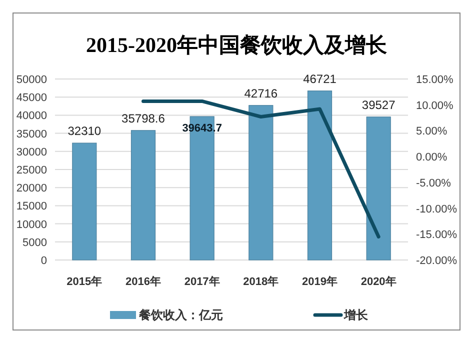 The image size is (473, 340). What do you see at coordinates (31, 152) in the screenshot?
I see `y-tick-label: 30000` at bounding box center [31, 152].